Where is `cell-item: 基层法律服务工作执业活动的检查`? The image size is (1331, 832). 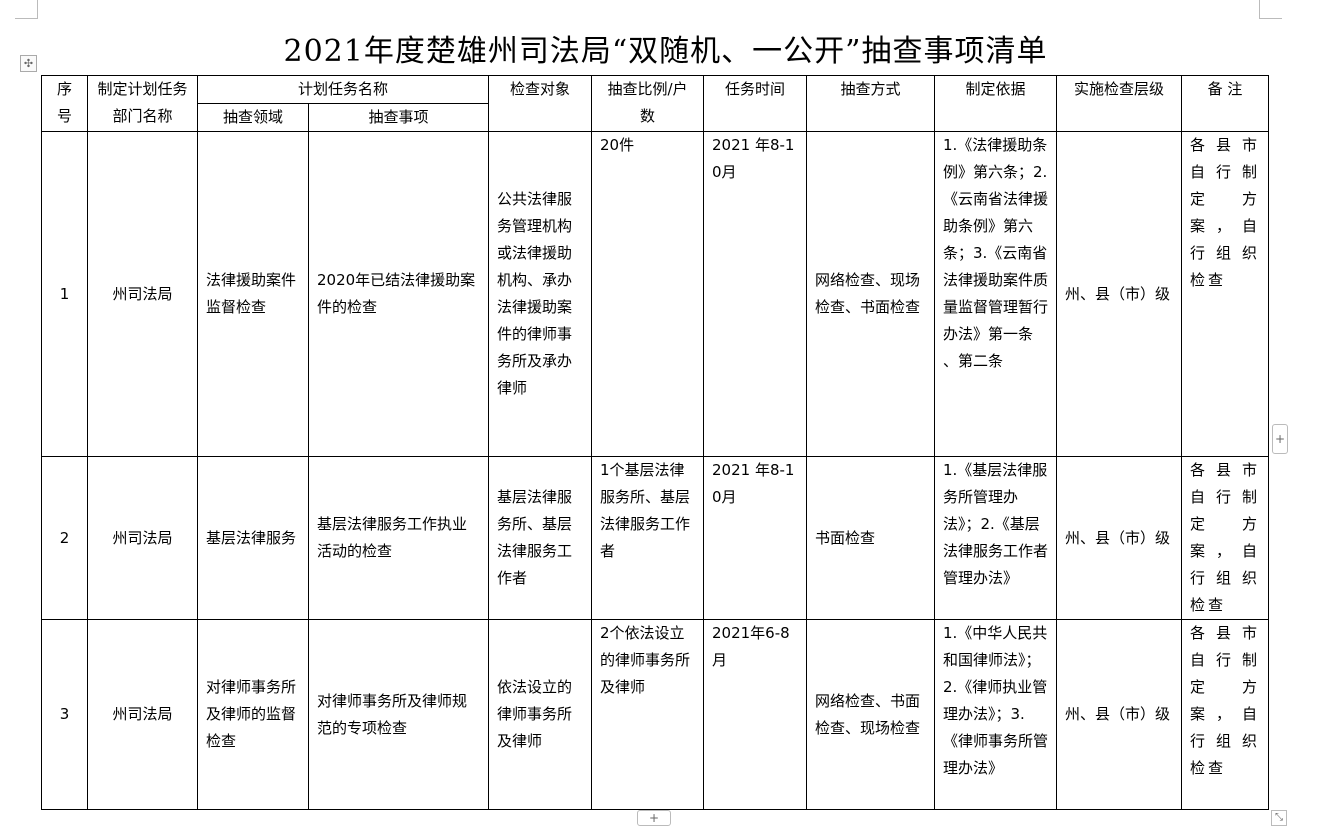 cell-item: 基层法律服务工作执业活动的检查 is located at coordinates (398, 538).